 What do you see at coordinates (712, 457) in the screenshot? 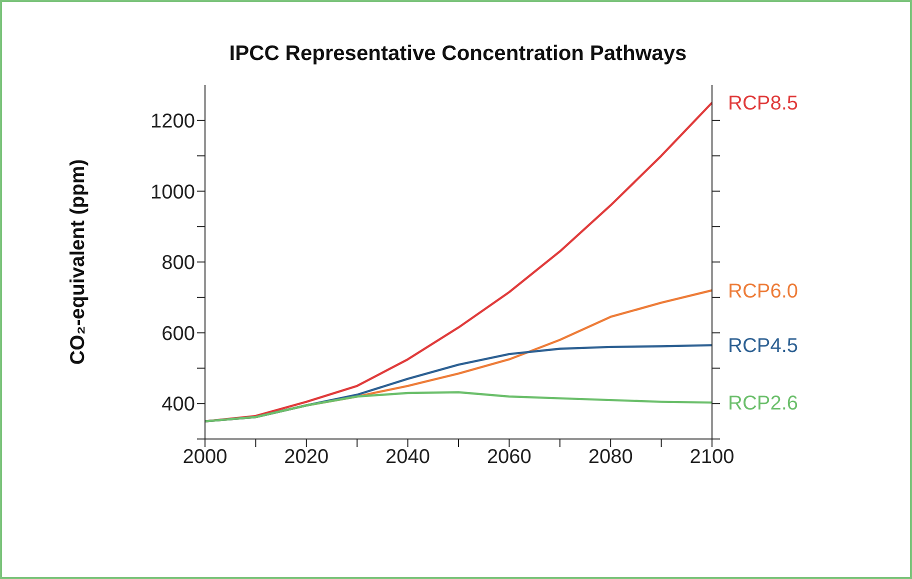
I see `x-tick-label: 2100` at bounding box center [712, 457].